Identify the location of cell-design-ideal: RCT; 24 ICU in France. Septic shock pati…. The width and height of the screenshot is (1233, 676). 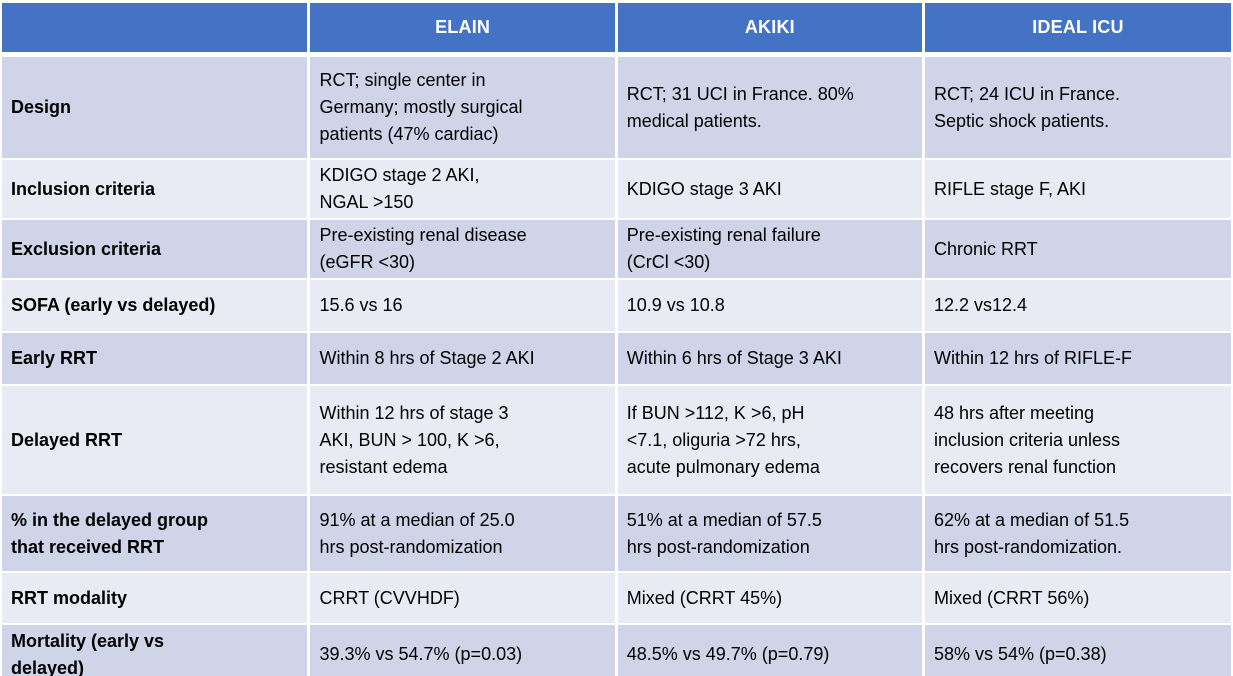
(1077, 108).